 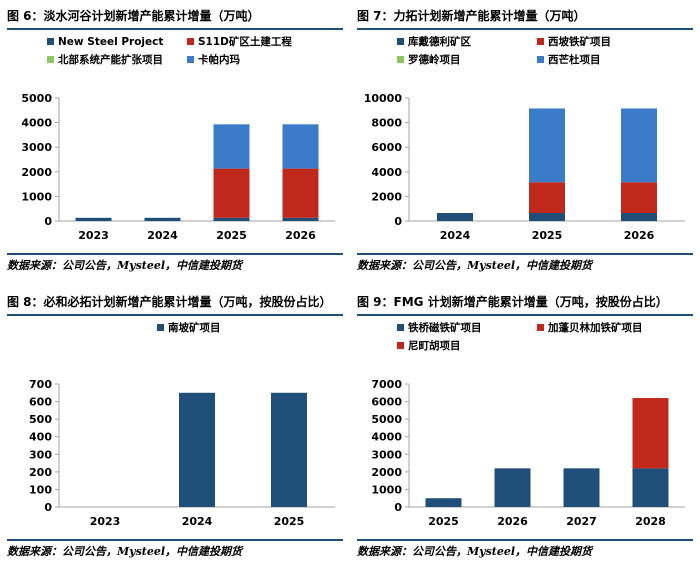 What do you see at coordinates (169, 302) in the screenshot?
I see `chart-title: 图 8：必和必拓计划新增产能累计增量（万吨，按股份占比）` at bounding box center [169, 302].